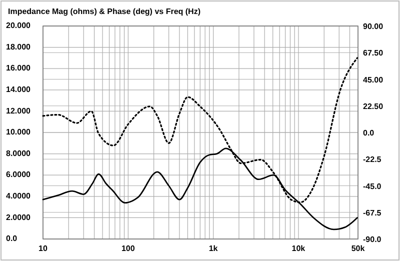 The width and height of the screenshot is (400, 261). Describe the element at coordinates (373, 26) in the screenshot. I see `y2-tick-label: 90.00` at that location.